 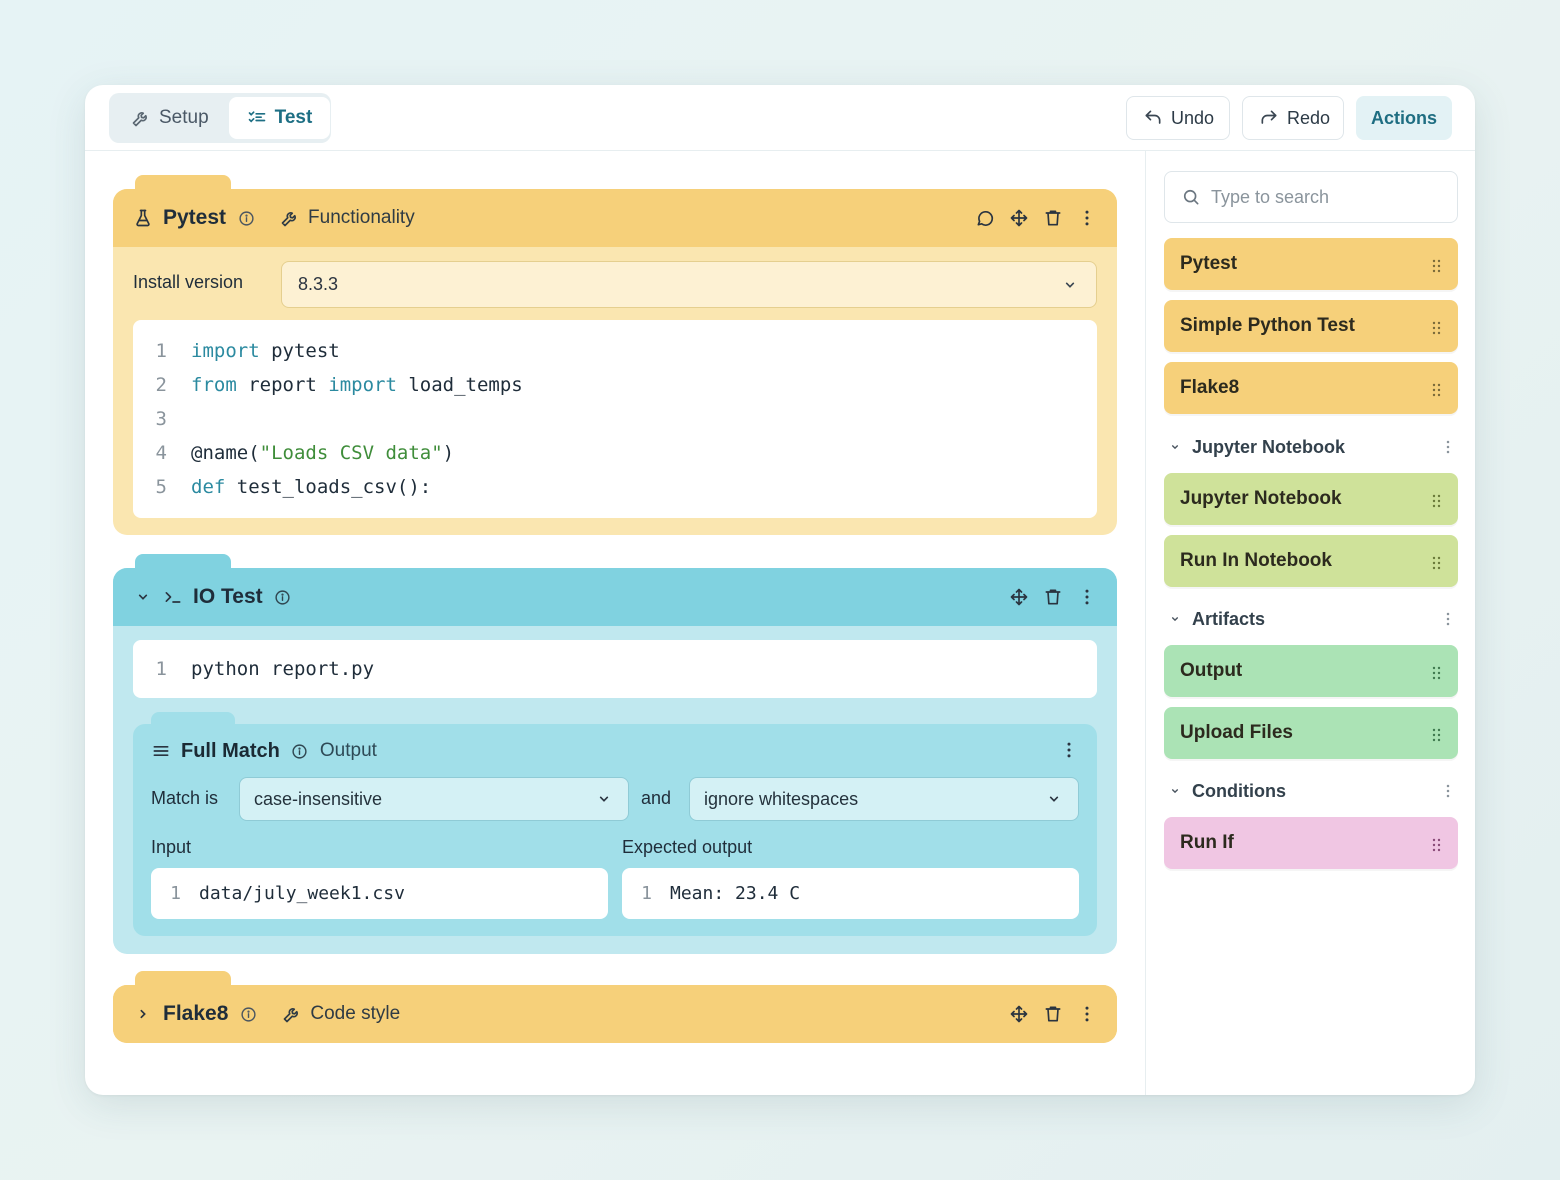 I want to click on tab-setup: Setup, so click(x=170, y=118).